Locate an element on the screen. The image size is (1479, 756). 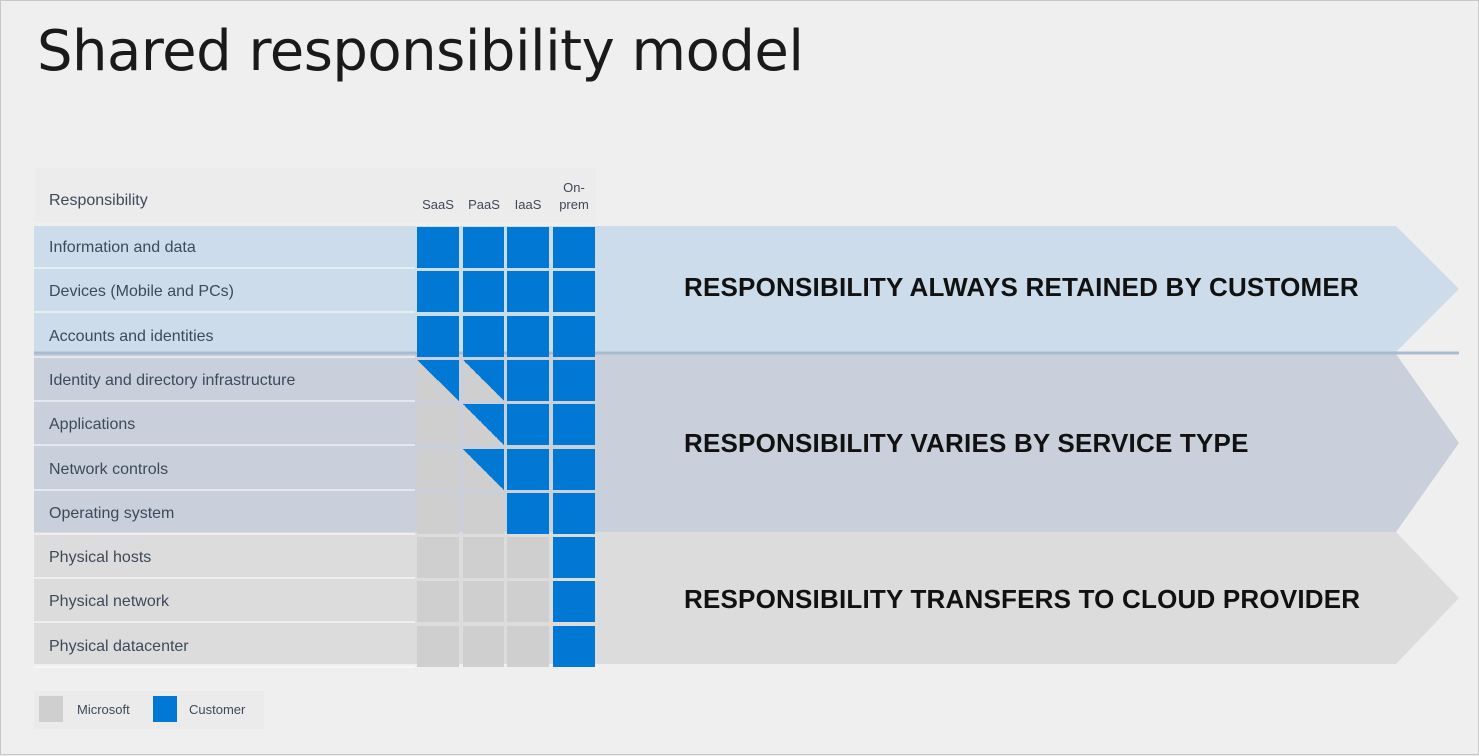
responsibility-row-label: Applications is located at coordinates (224, 425).